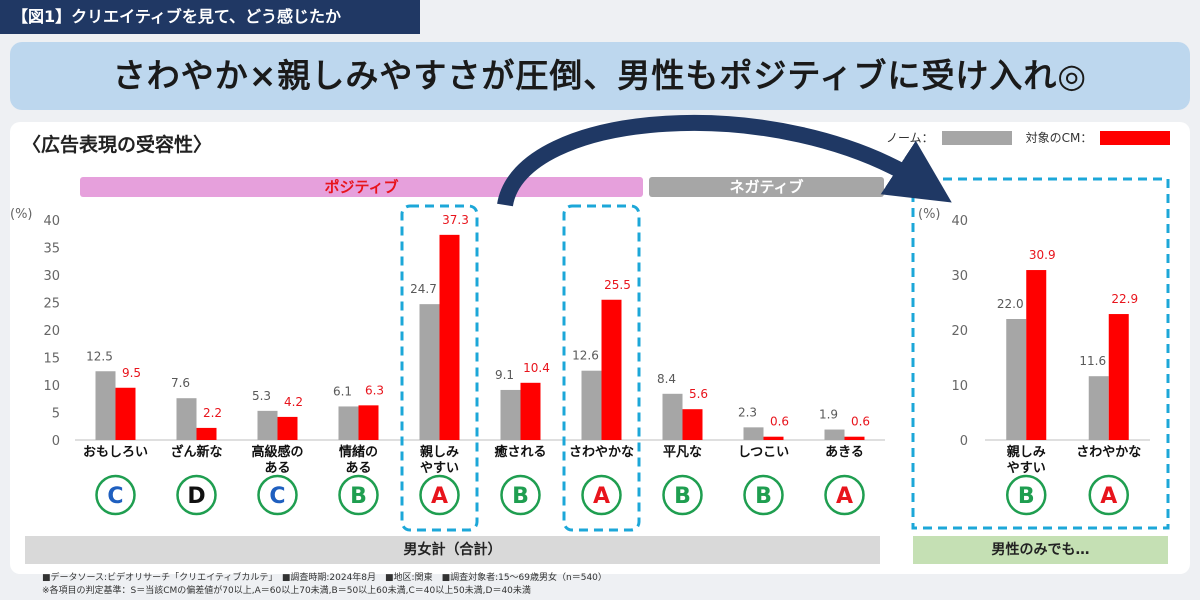 This screenshot has width=1200, height=600. What do you see at coordinates (724, 160) in the screenshot?
I see `curved-arrow` at bounding box center [724, 160].